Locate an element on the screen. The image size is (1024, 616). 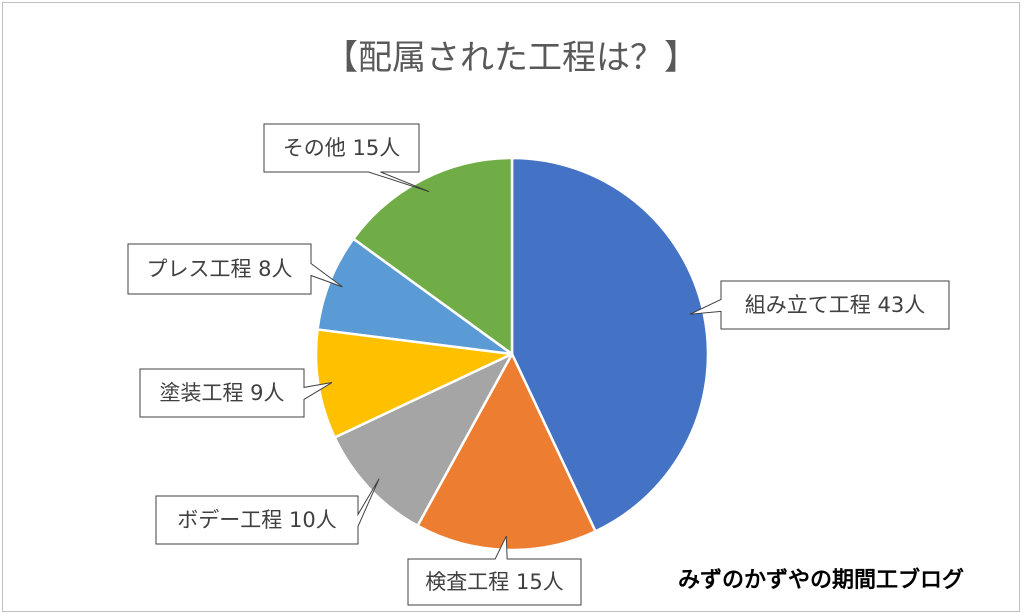
footer-watermark: みずのかずやの期間工ブログ is located at coordinates (821, 580).